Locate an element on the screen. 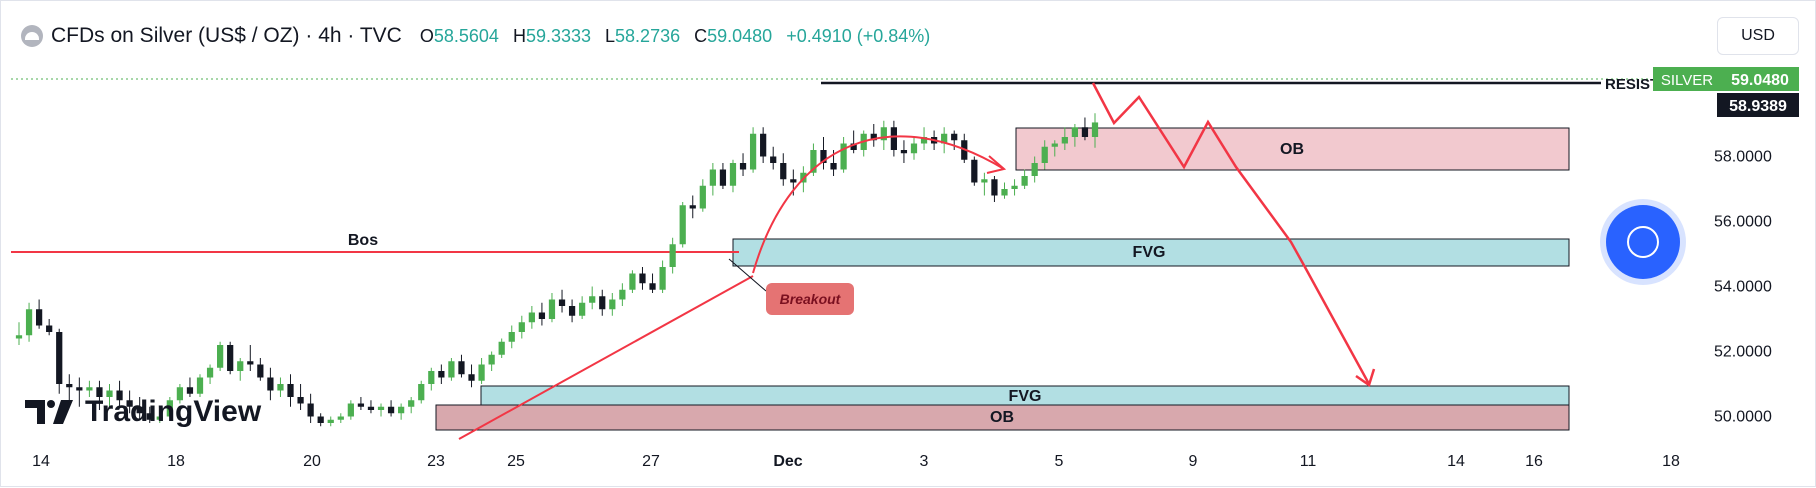 The image size is (1816, 488). uptrend-line is located at coordinates (606, 357).